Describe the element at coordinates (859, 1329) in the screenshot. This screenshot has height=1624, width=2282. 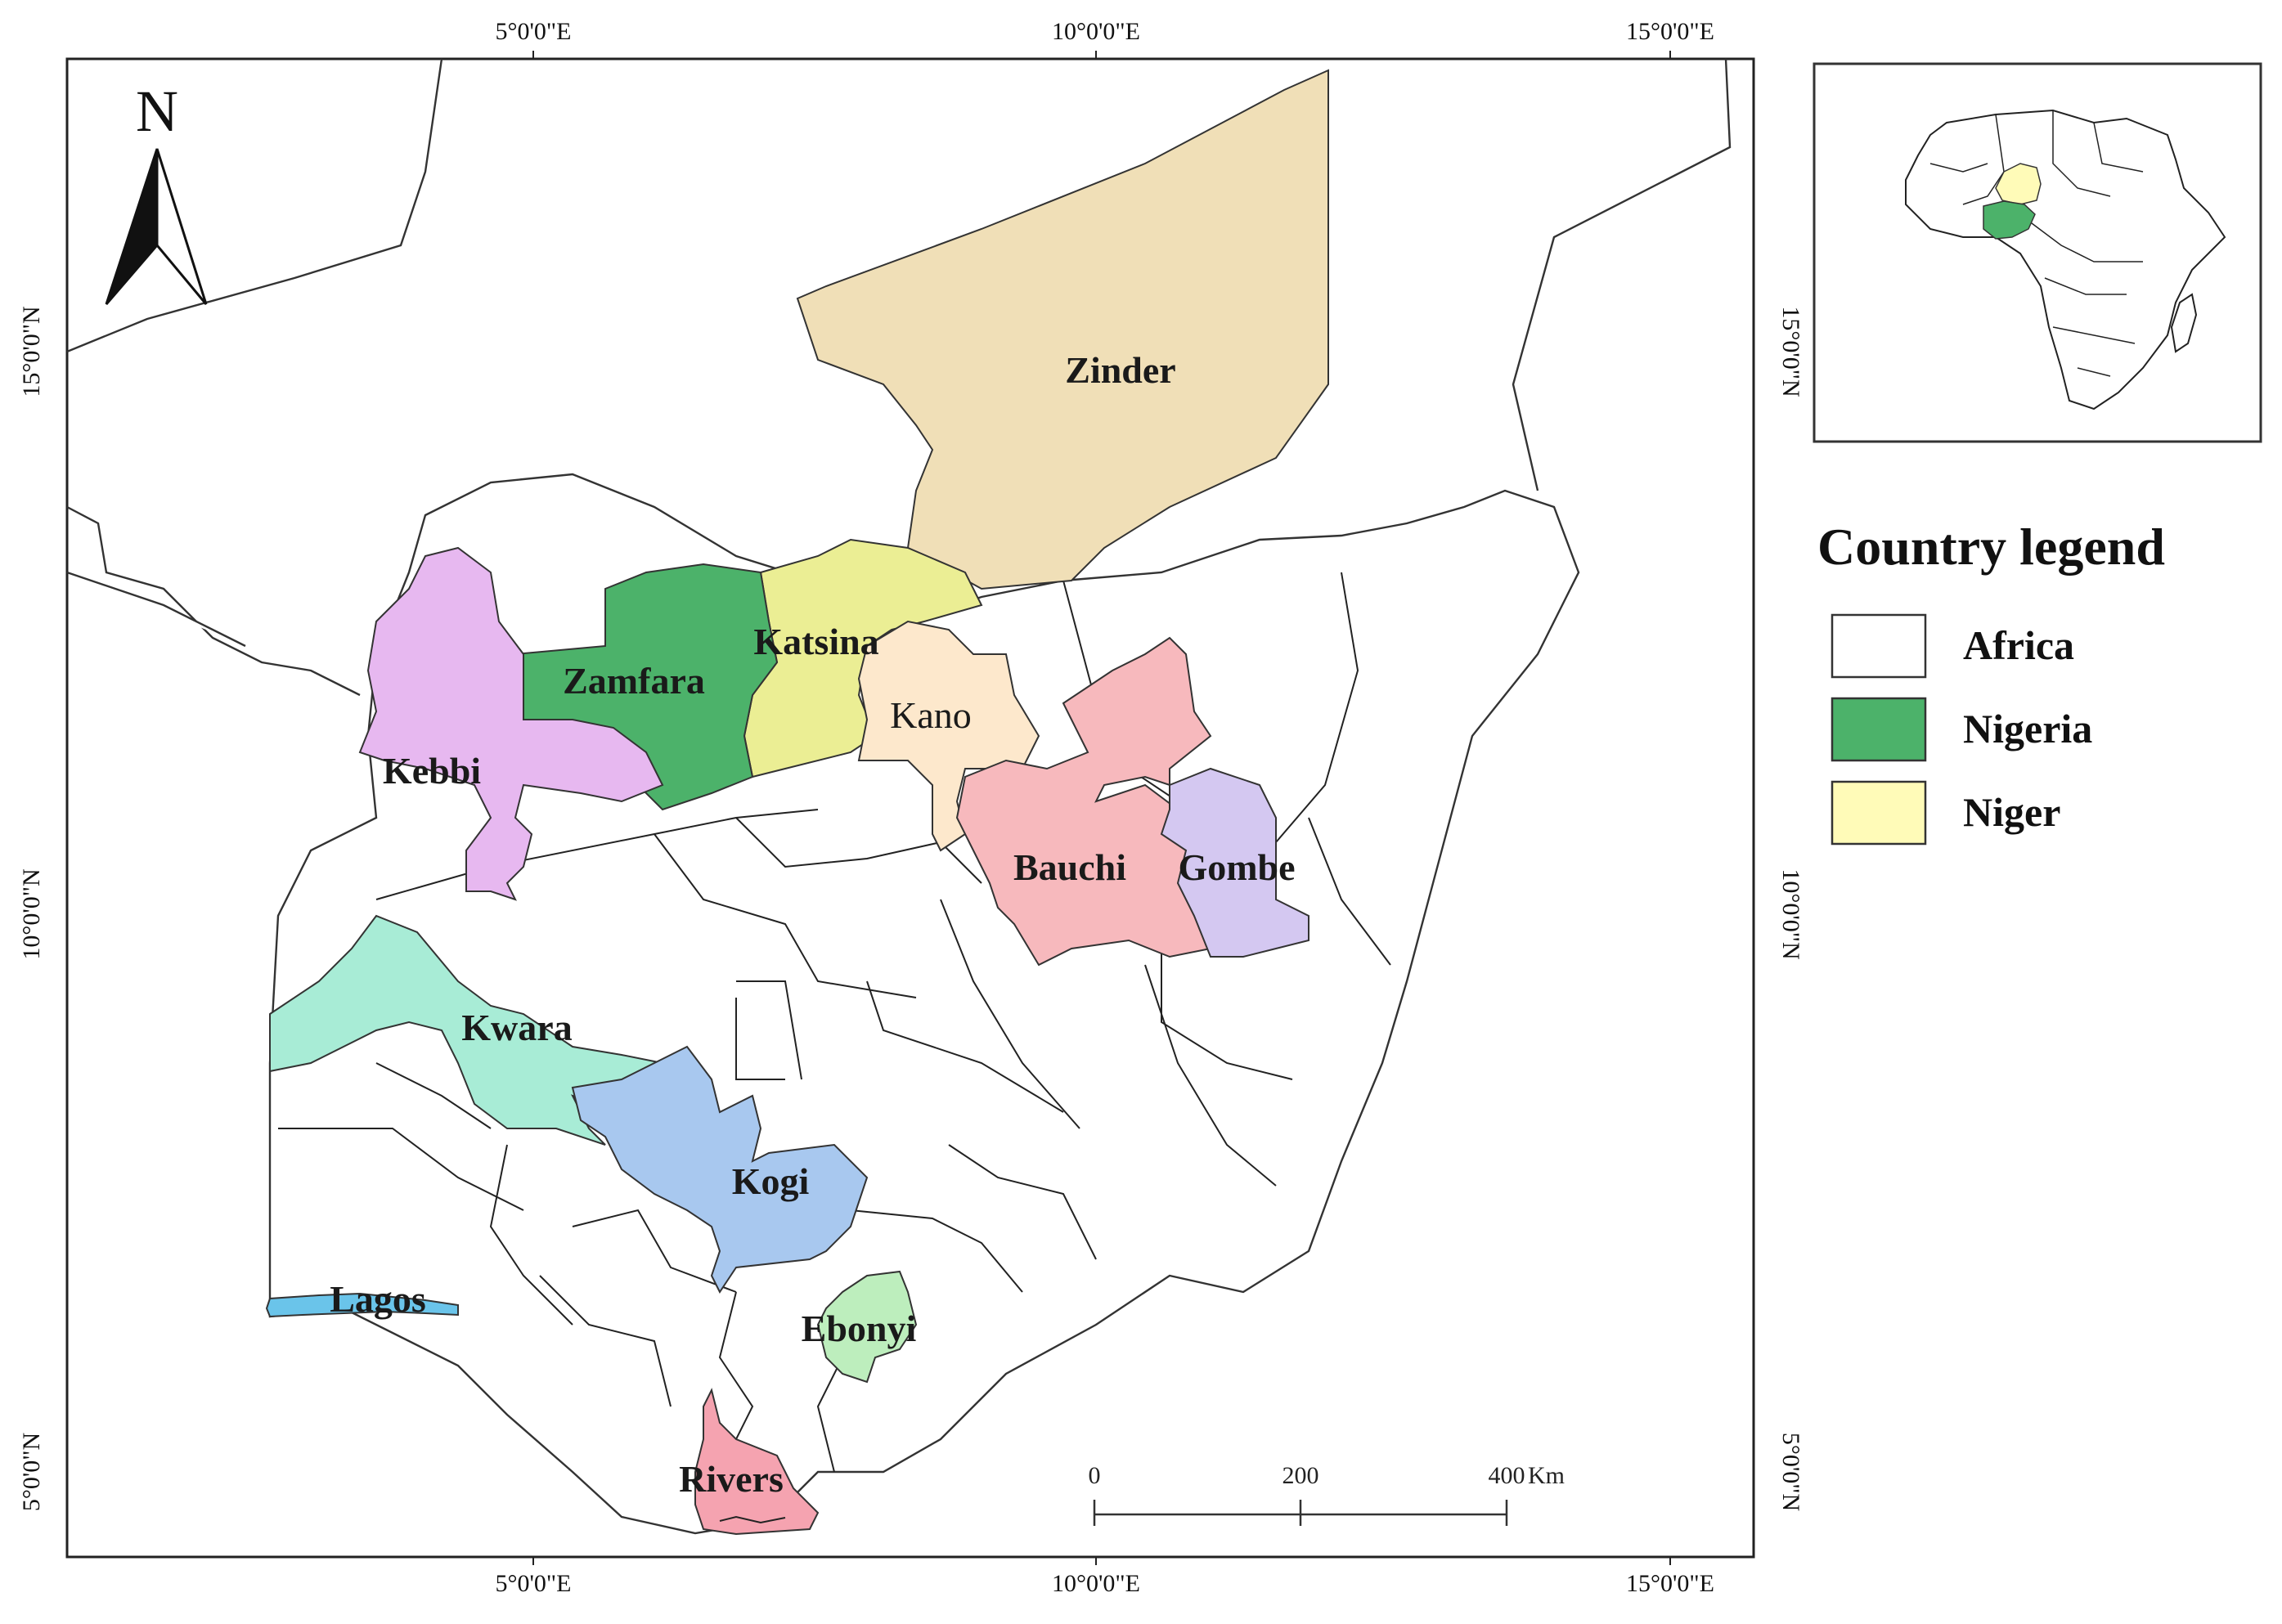
I see `label-ebonyi: Ebonyi` at that location.